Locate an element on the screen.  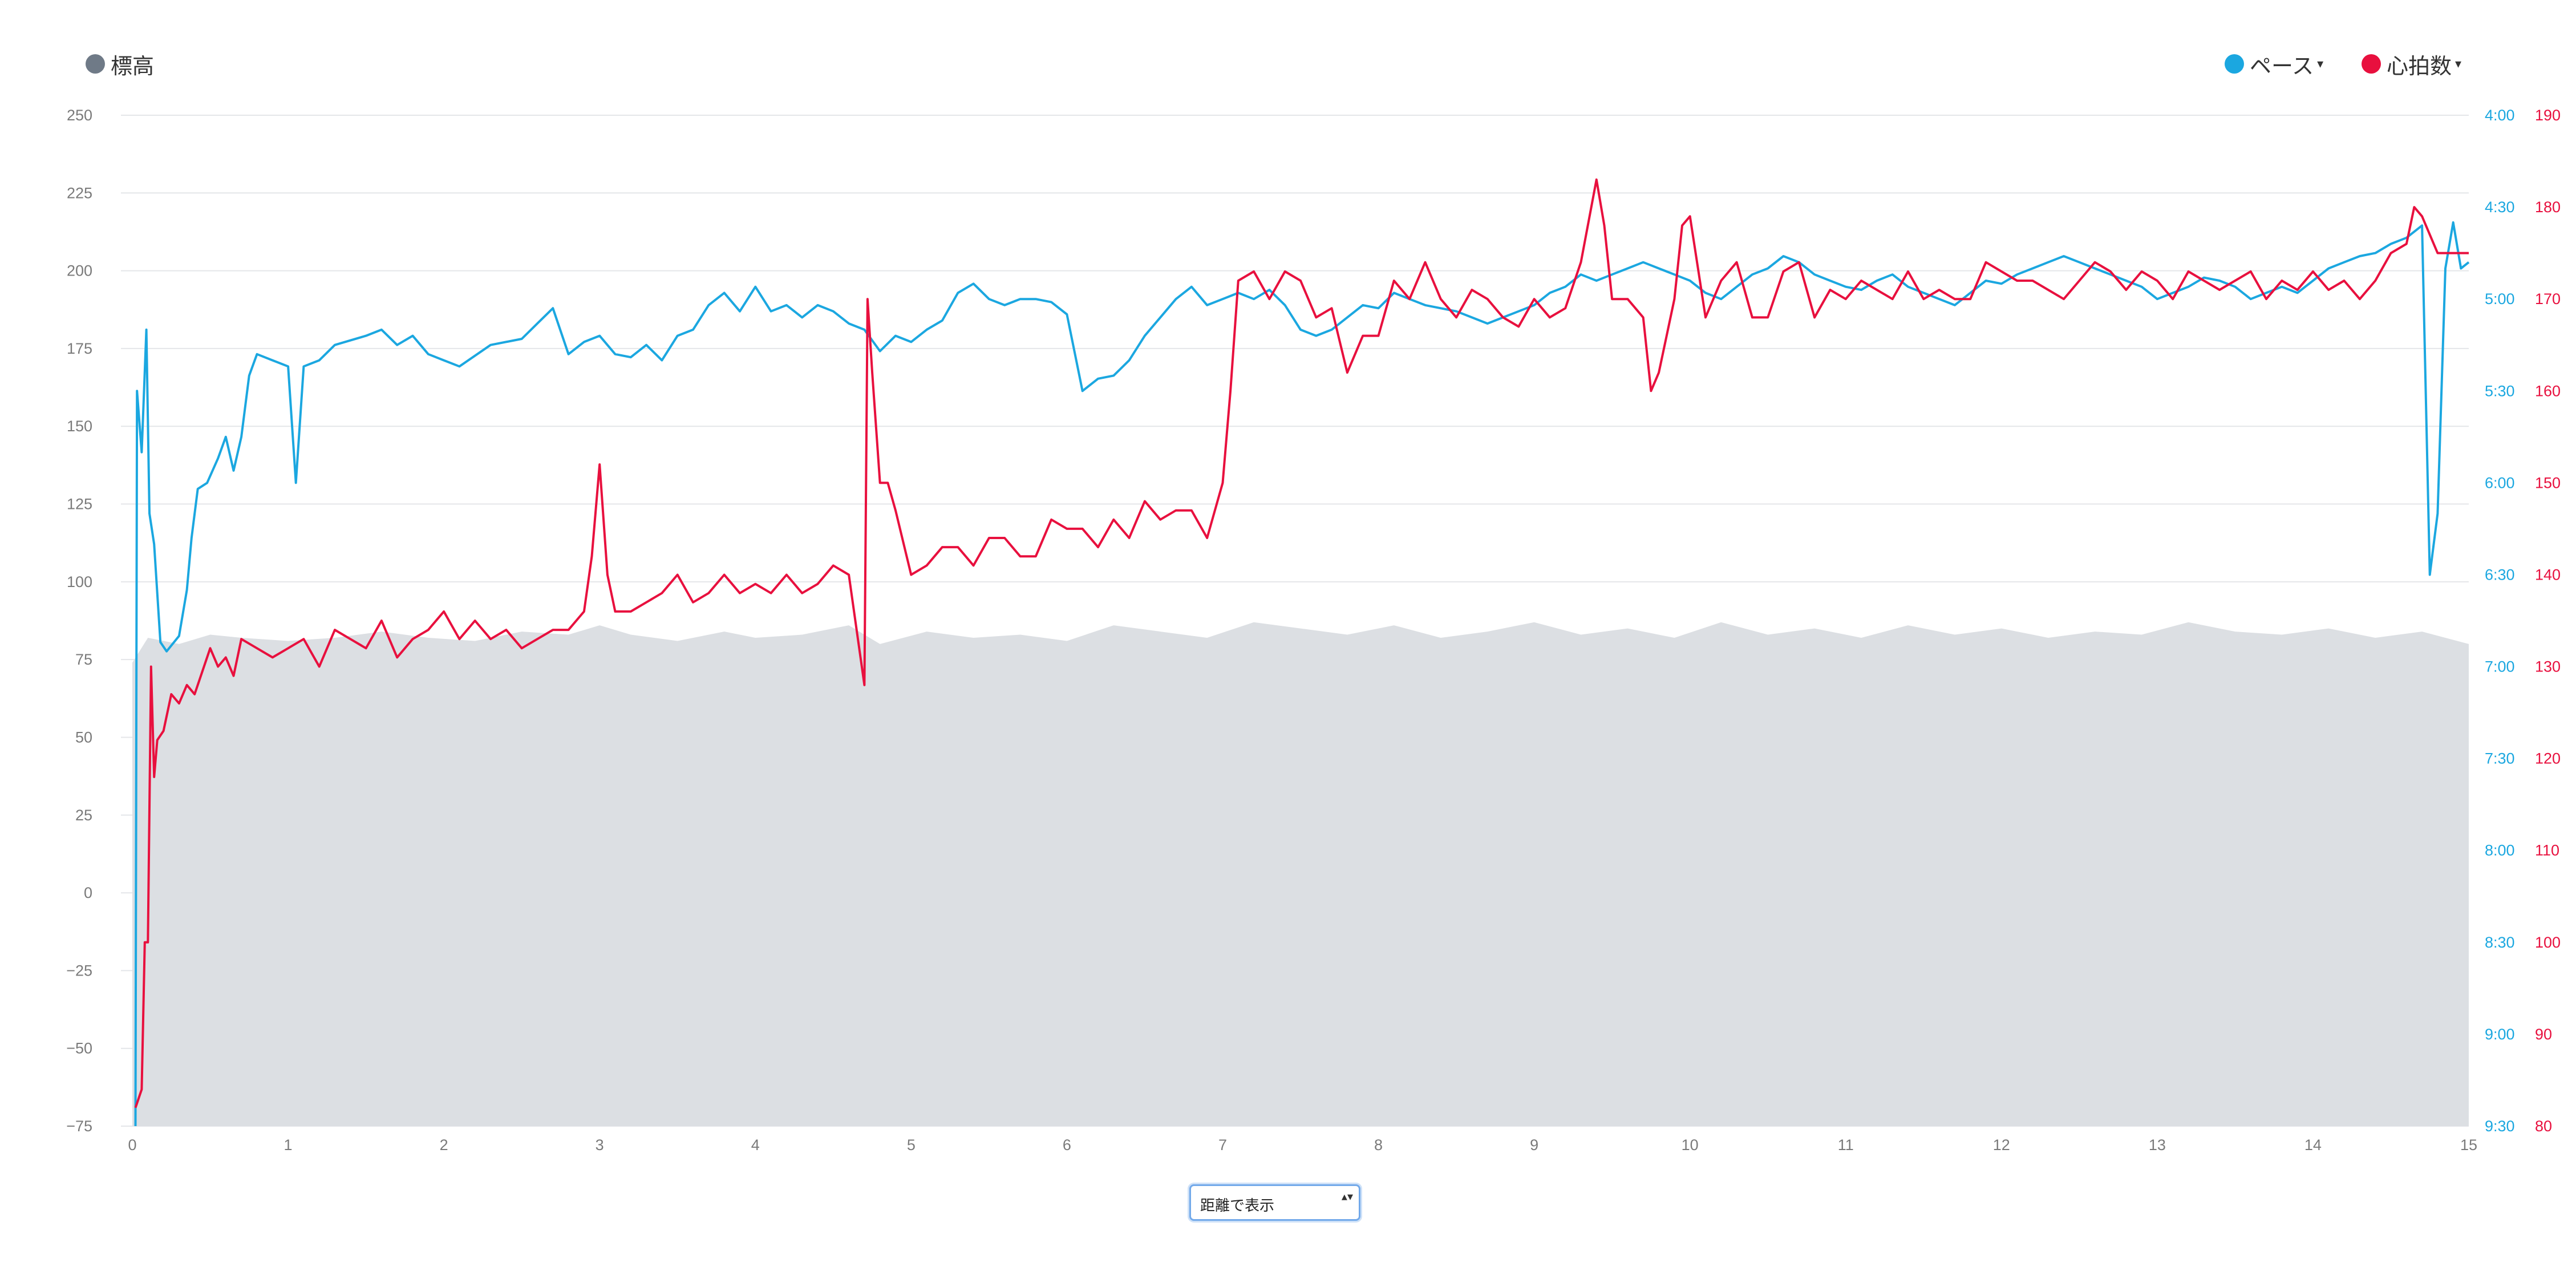
view-mode-select: 距離で表示 ▴▾ is located at coordinates (1274, 1202).